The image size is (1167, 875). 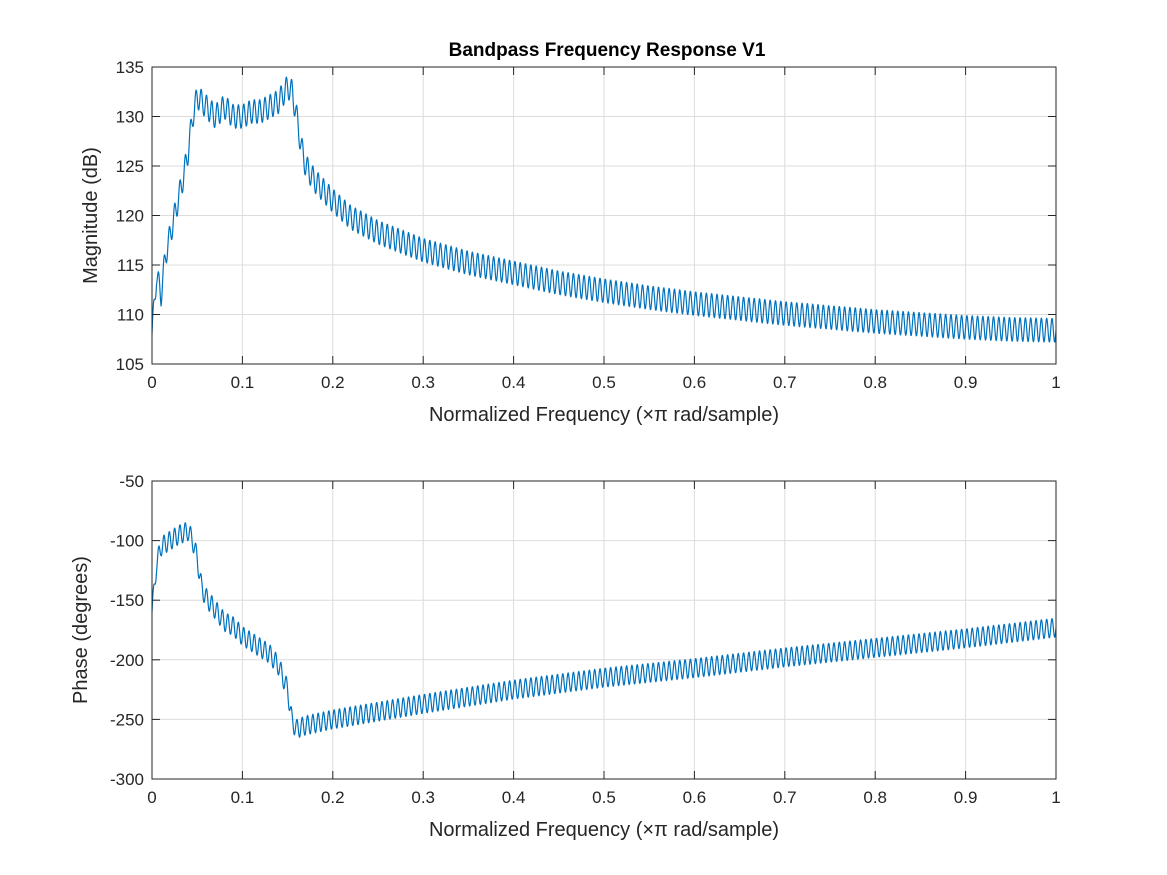 What do you see at coordinates (127, 719) in the screenshot?
I see `y-tick-label: -250` at bounding box center [127, 719].